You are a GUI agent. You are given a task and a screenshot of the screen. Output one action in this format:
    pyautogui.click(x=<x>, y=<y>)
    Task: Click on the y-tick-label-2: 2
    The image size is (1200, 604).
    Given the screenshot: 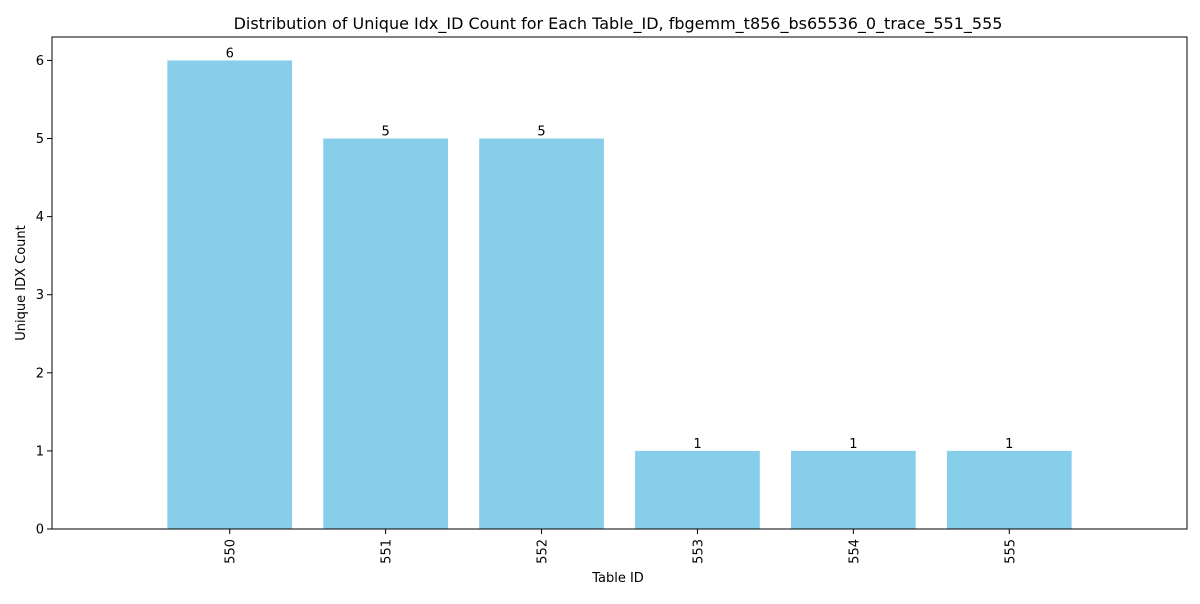 What is the action you would take?
    pyautogui.click(x=40, y=373)
    